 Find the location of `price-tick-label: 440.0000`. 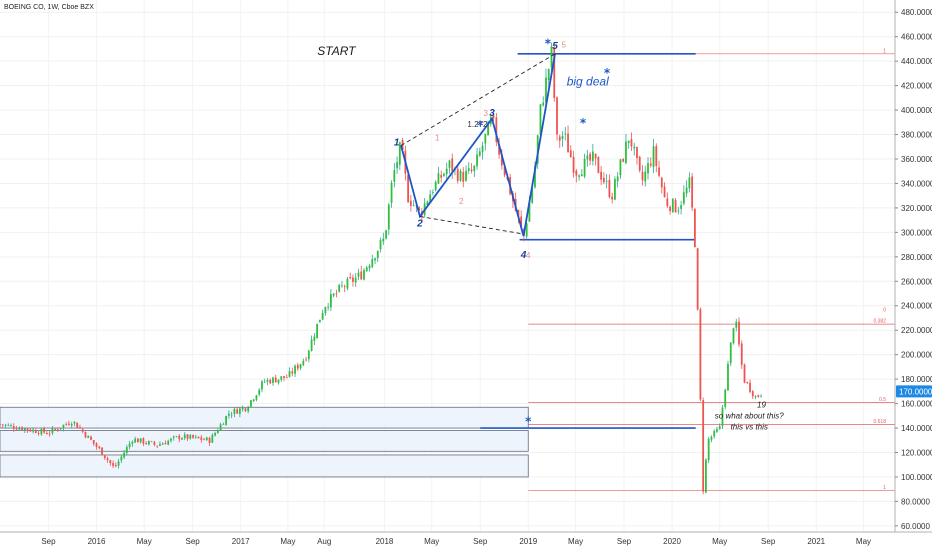

price-tick-label: 440.0000 is located at coordinates (916, 61).